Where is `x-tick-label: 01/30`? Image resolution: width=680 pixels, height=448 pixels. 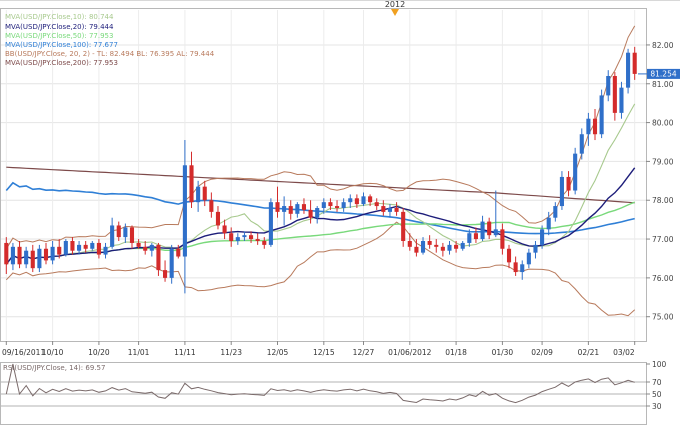
x-tick-label: 01/30 is located at coordinates (503, 352).